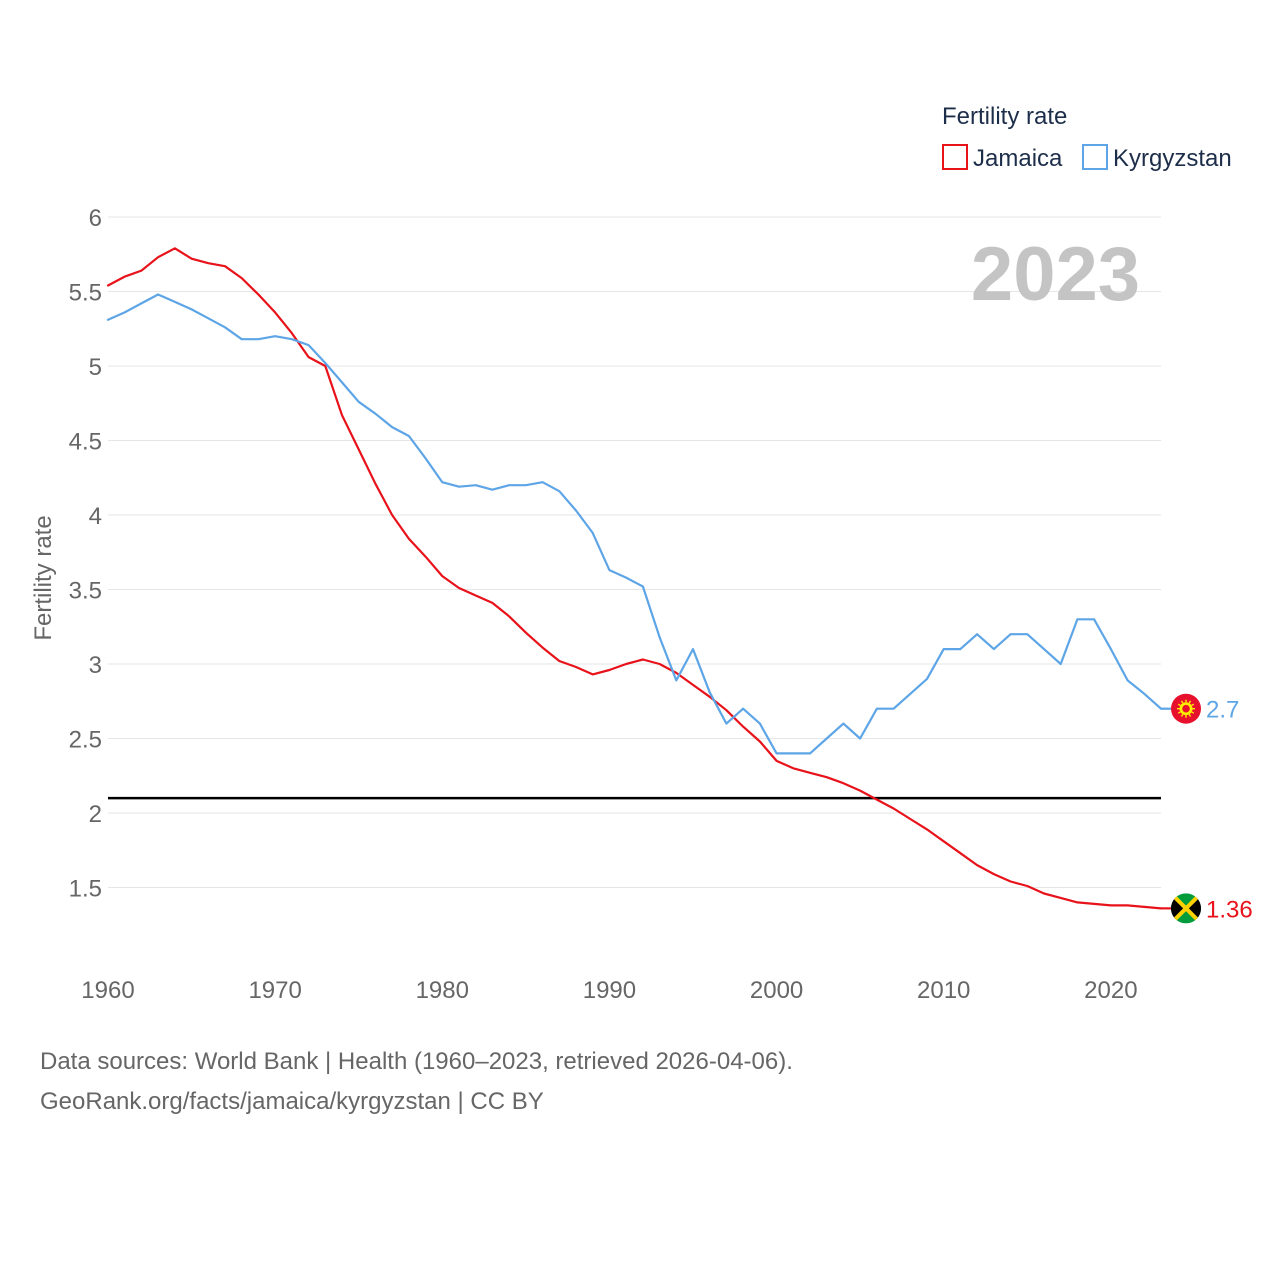 The height and width of the screenshot is (1280, 1280). Describe the element at coordinates (776, 990) in the screenshot. I see `x-tick-label: 2000` at that location.